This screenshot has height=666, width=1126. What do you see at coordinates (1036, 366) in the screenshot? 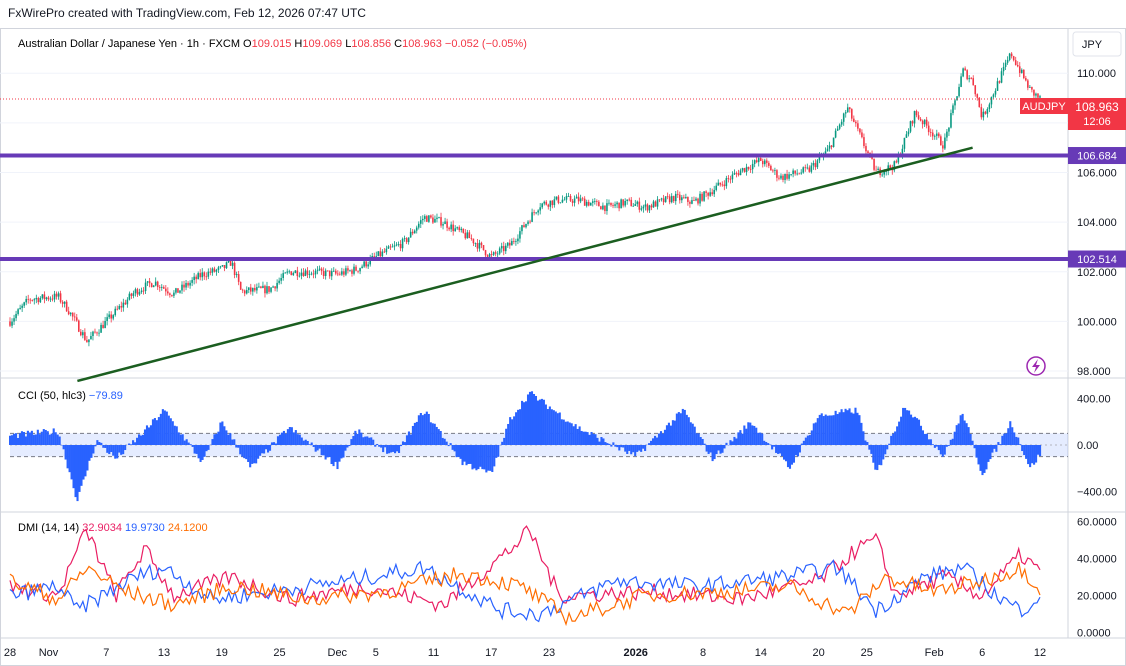
I see `lightning-icon` at bounding box center [1036, 366].